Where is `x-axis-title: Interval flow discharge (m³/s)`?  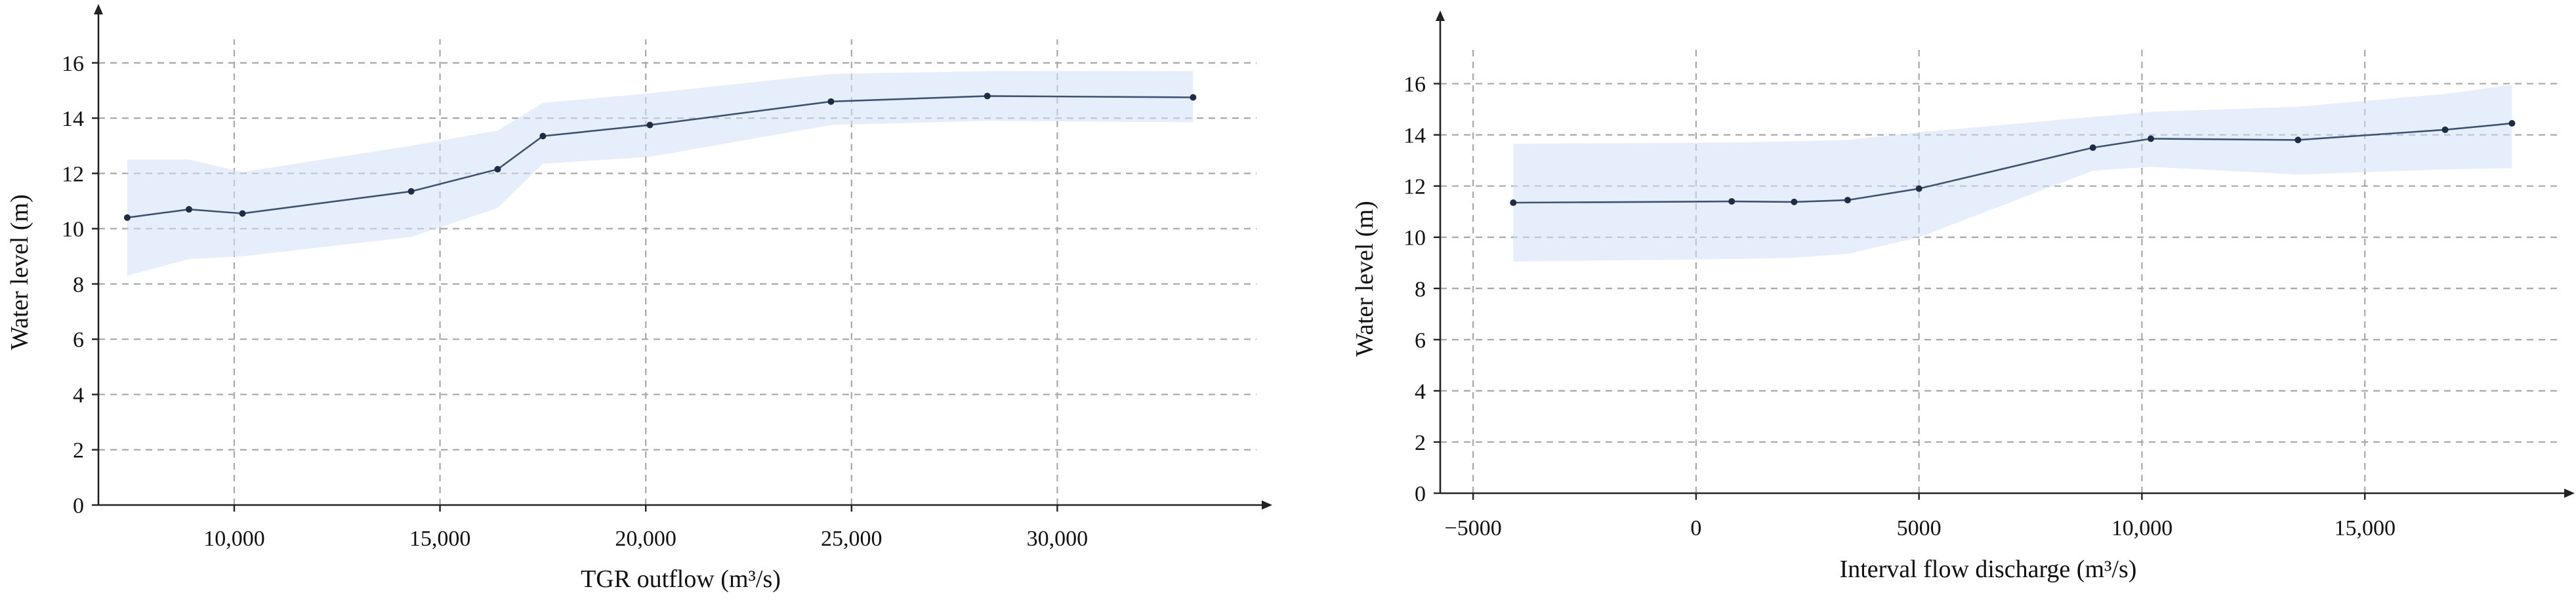 x-axis-title: Interval flow discharge (m³/s) is located at coordinates (1988, 570).